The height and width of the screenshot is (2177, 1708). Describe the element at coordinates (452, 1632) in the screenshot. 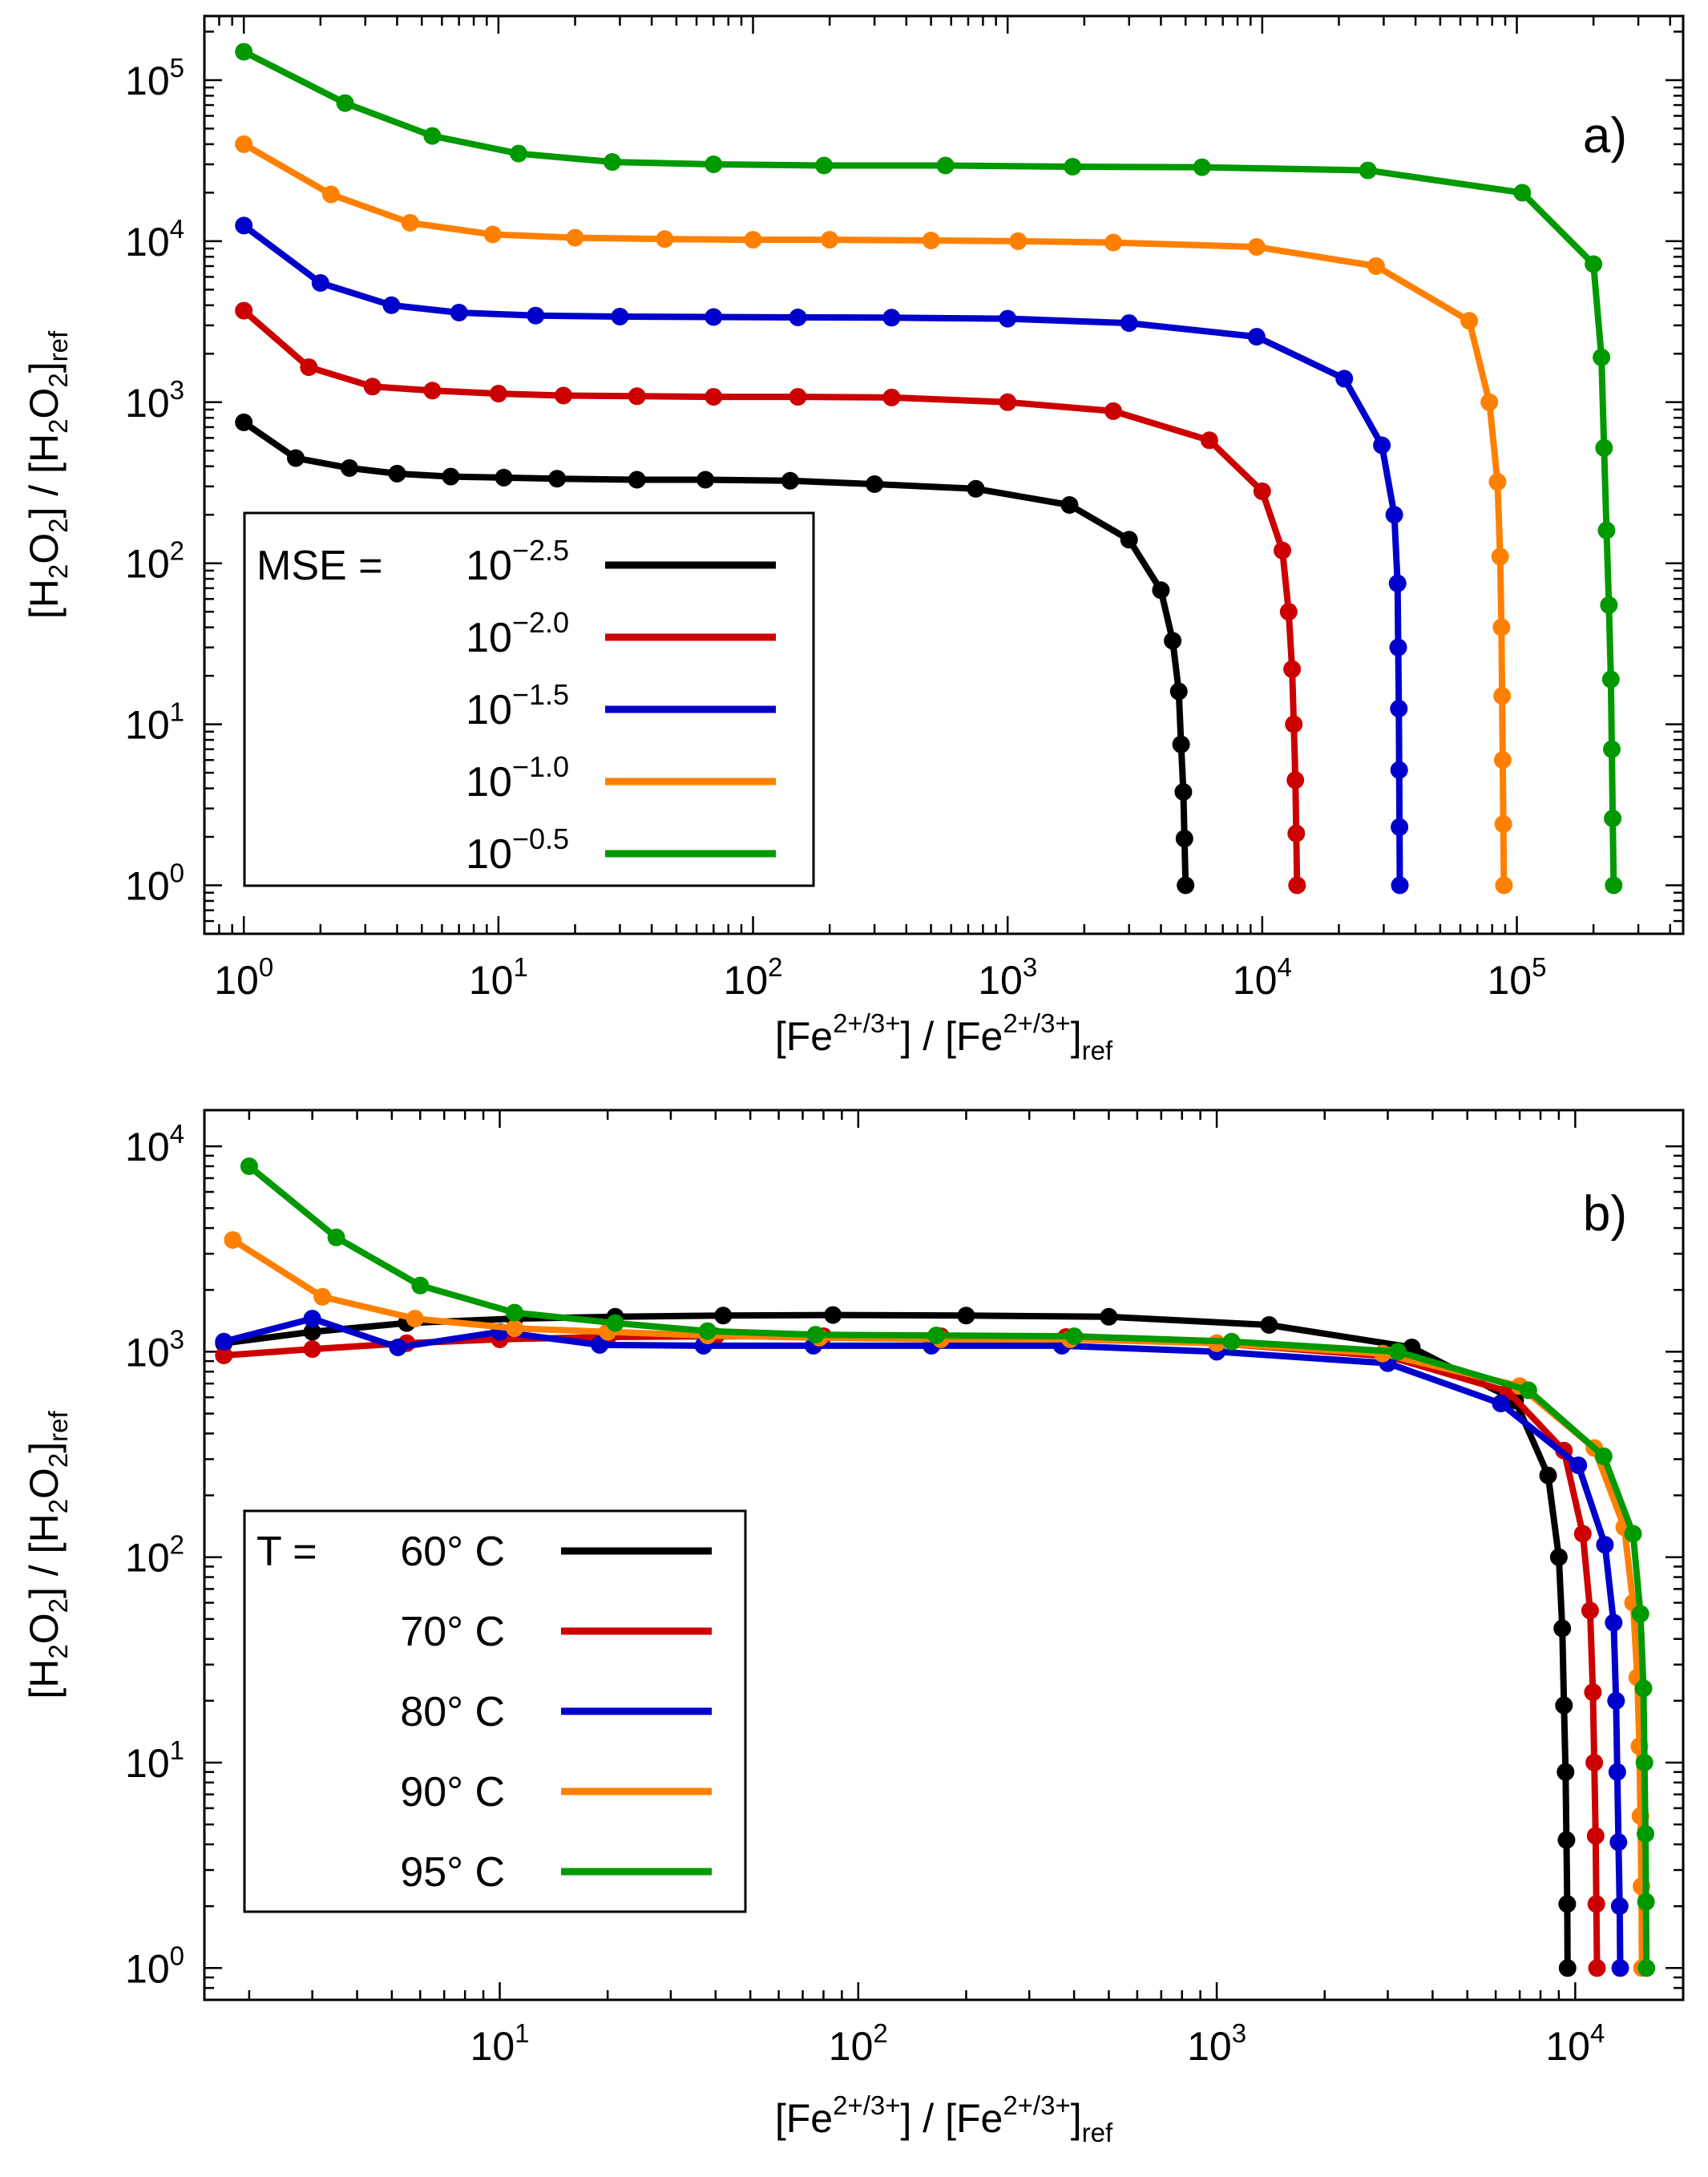

I see `legend-entry-label: 70° C` at that location.